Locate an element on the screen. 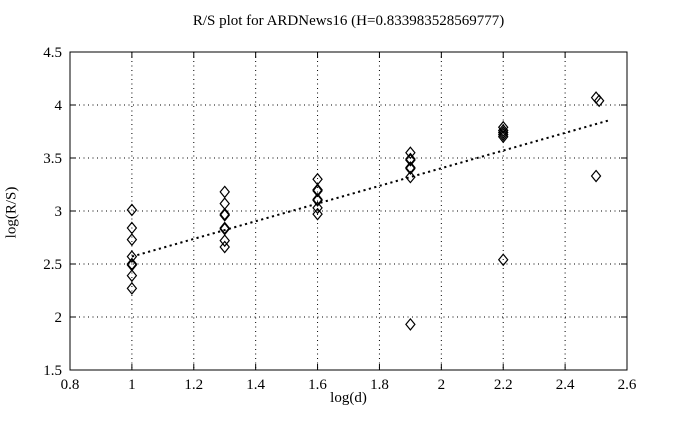 This screenshot has height=430, width=686. x-tick-label: 2.6 is located at coordinates (627, 385).